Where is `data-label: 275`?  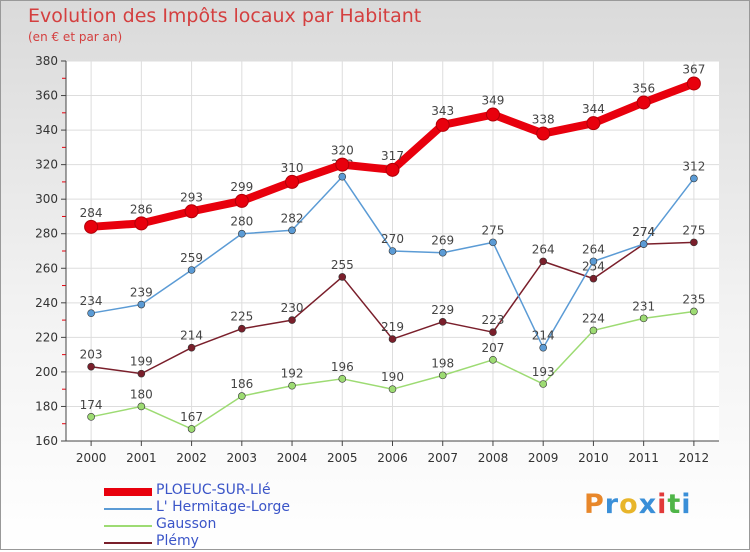 data-label: 275 is located at coordinates (493, 230).